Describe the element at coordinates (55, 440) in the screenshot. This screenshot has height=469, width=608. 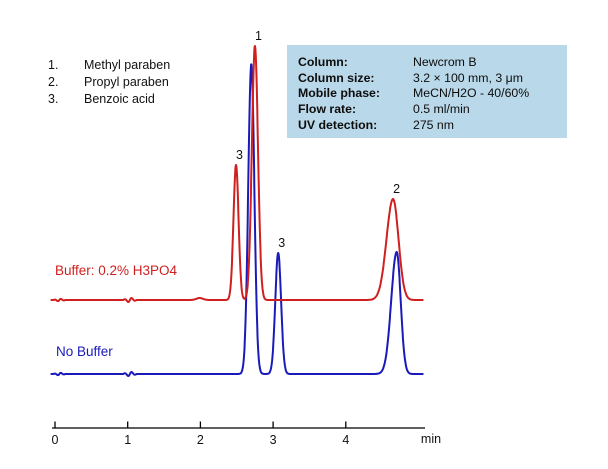
I see `x-axis-tick-label: 0` at that location.